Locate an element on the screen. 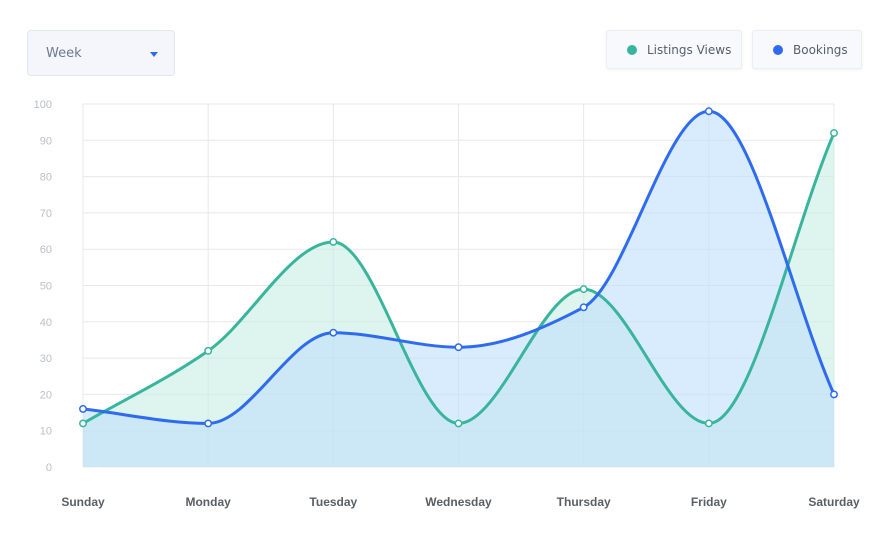 The image size is (892, 542). x-tick-label: Friday is located at coordinates (709, 502).